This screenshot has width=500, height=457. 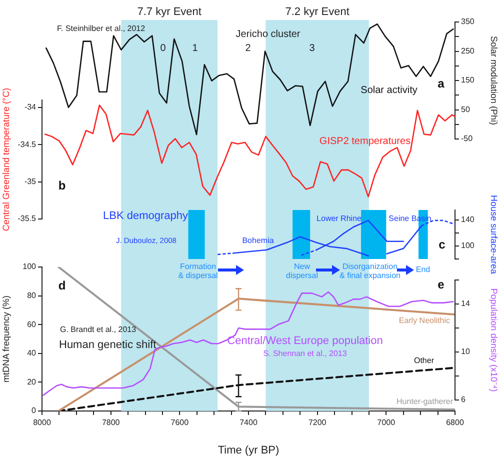 What do you see at coordinates (32, 353) in the screenshot?
I see `y-tick-label: 40` at bounding box center [32, 353].